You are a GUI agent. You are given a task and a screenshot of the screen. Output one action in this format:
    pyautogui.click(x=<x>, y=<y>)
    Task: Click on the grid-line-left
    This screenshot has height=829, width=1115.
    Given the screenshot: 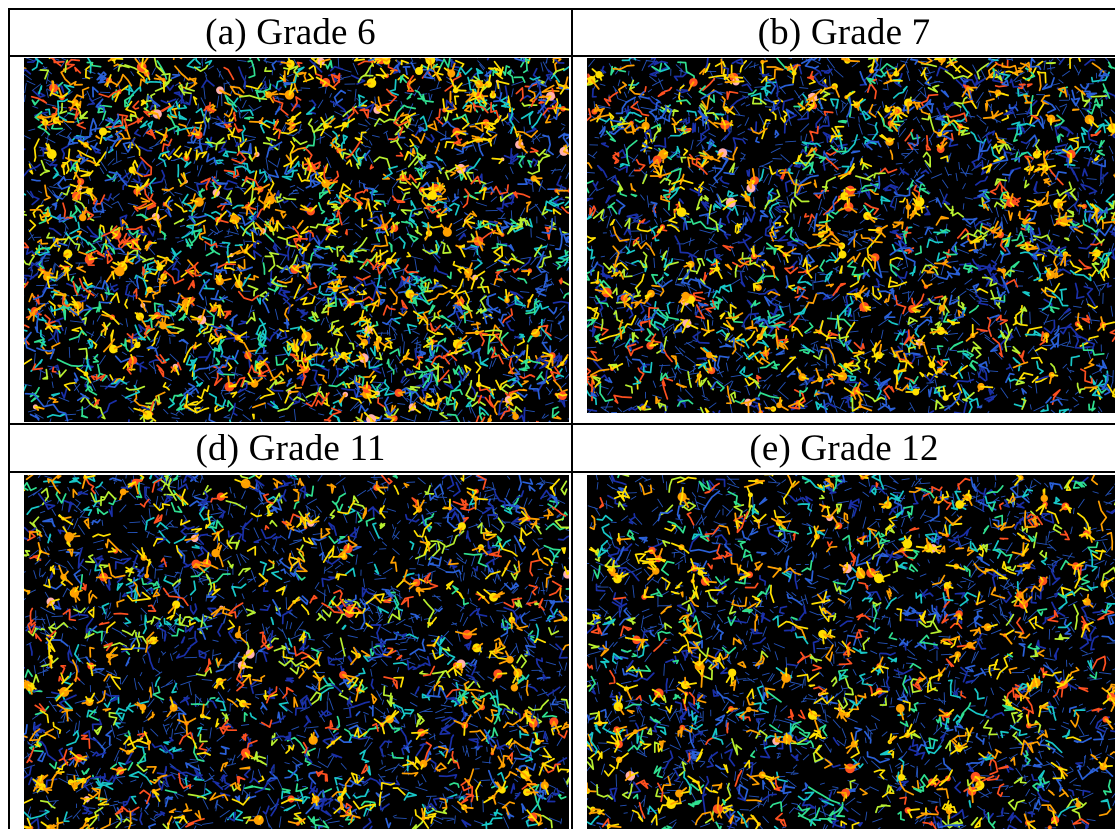 What is the action you would take?
    pyautogui.click(x=9, y=418)
    